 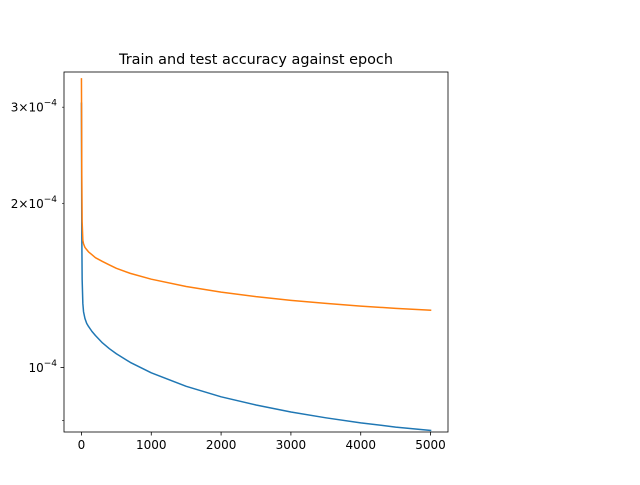 I want to click on x-tick-label: 5000, so click(x=430, y=445).